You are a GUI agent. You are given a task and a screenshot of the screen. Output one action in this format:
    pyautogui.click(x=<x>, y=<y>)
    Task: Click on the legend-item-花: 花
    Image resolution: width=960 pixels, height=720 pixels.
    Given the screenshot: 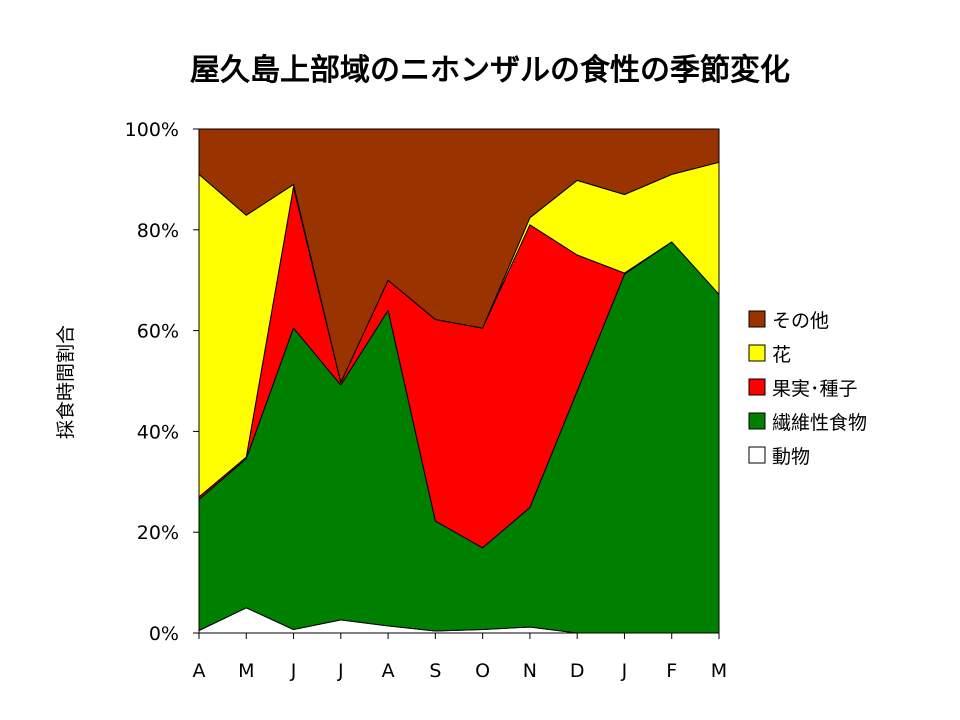 What is the action you would take?
    pyautogui.click(x=769, y=355)
    